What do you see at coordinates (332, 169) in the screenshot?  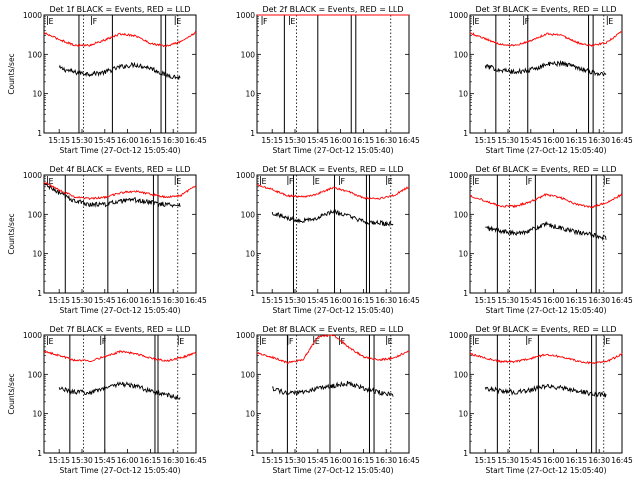 I see `chart-title: Det 5f BLACK = Events, RED = LLD` at bounding box center [332, 169].